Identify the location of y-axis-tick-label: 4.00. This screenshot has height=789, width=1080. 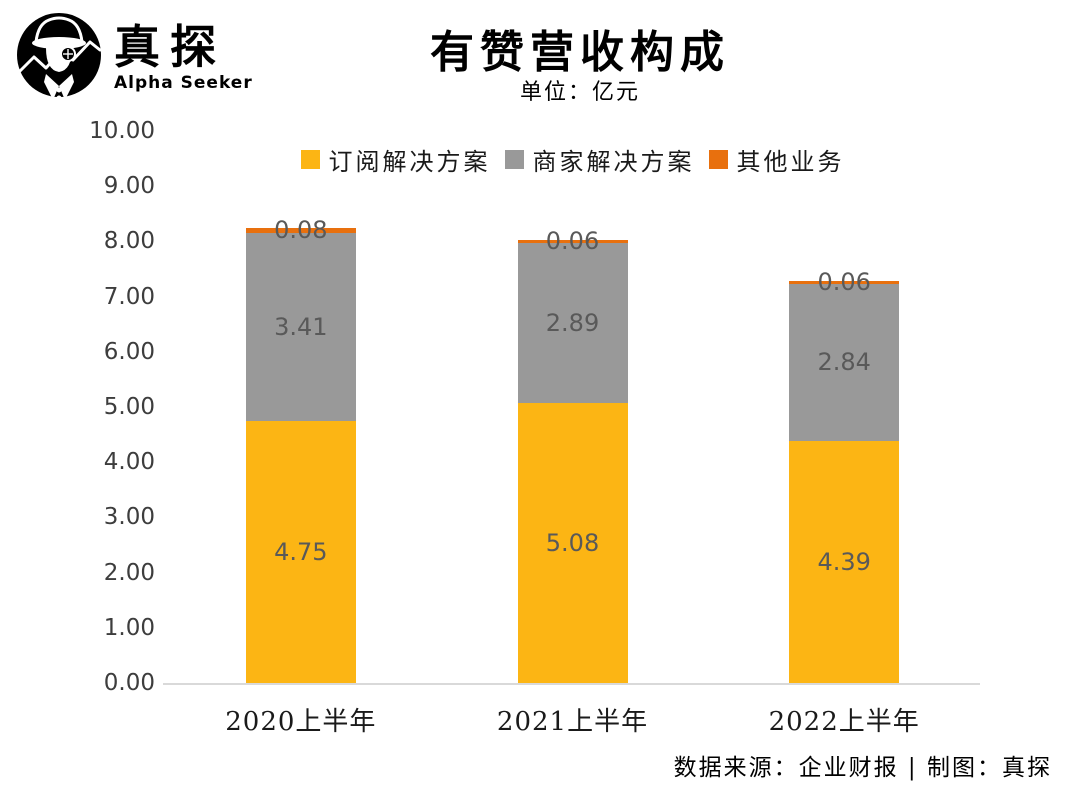
(129, 462).